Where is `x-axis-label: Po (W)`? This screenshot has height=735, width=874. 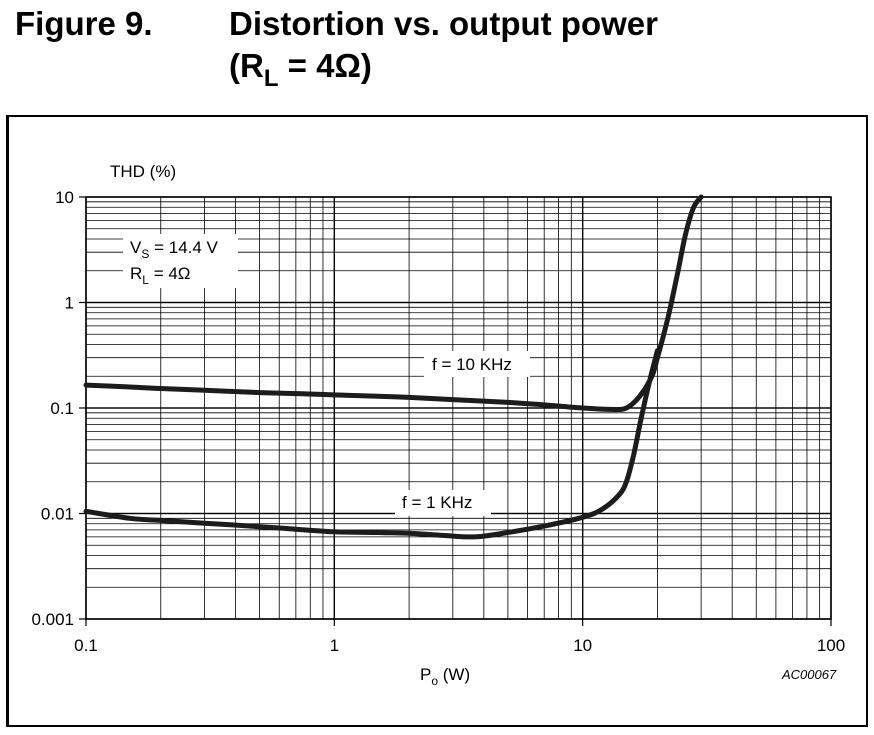 x-axis-label: Po (W) is located at coordinates (445, 676).